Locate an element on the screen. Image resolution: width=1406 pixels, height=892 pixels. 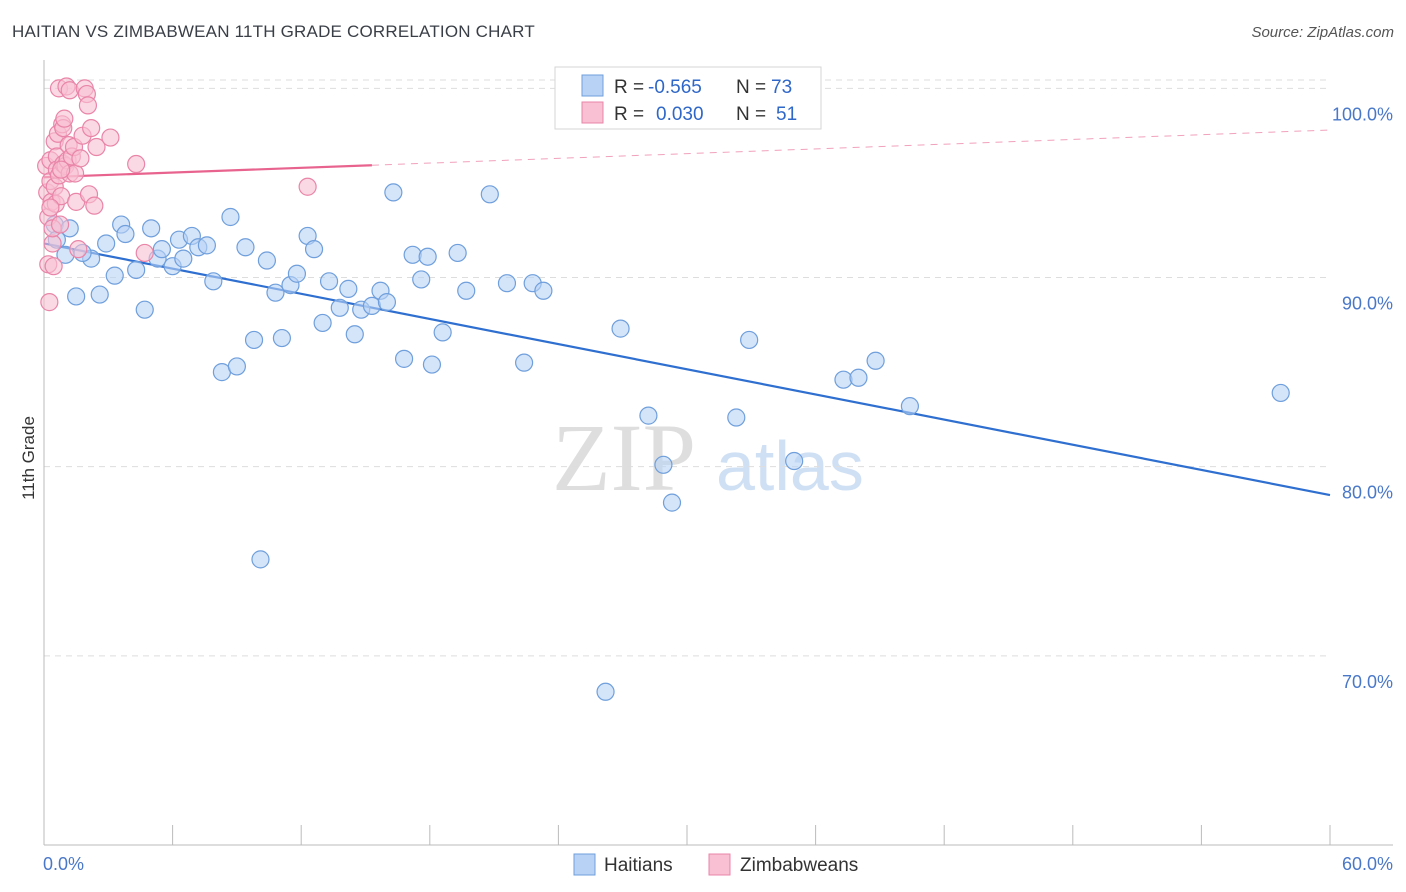
watermark: ZIP atlas is located at coordinates (708, 457).